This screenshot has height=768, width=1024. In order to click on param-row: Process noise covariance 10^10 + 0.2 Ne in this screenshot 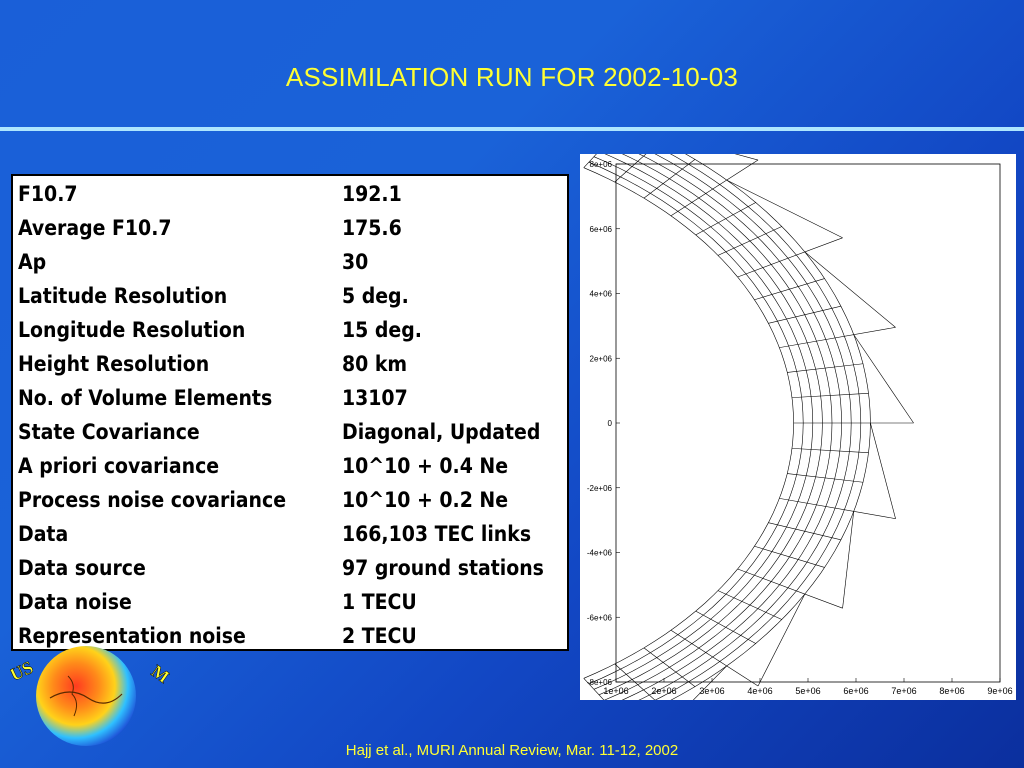, I will do `click(290, 500)`.